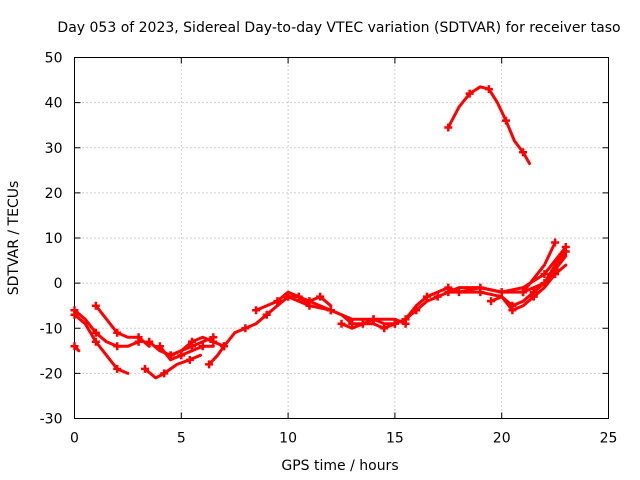 Image resolution: width=640 pixels, height=480 pixels. I want to click on x-tick-label: 15, so click(395, 439).